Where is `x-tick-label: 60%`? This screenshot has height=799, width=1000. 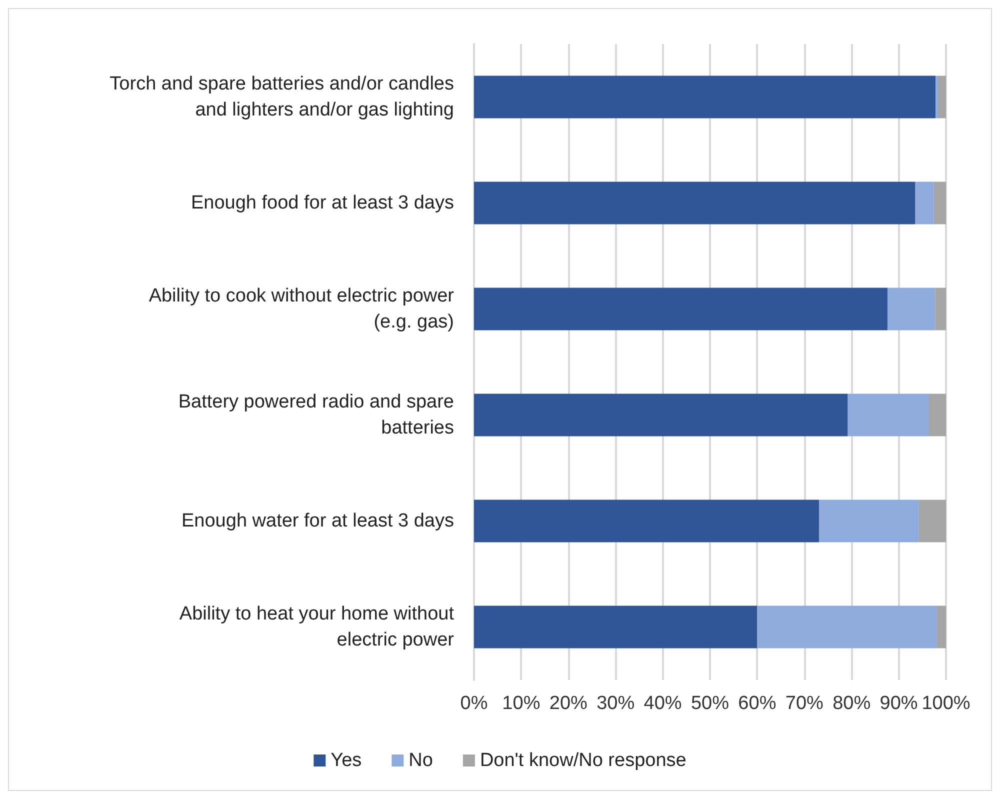
x-tick-label: 60% is located at coordinates (757, 703).